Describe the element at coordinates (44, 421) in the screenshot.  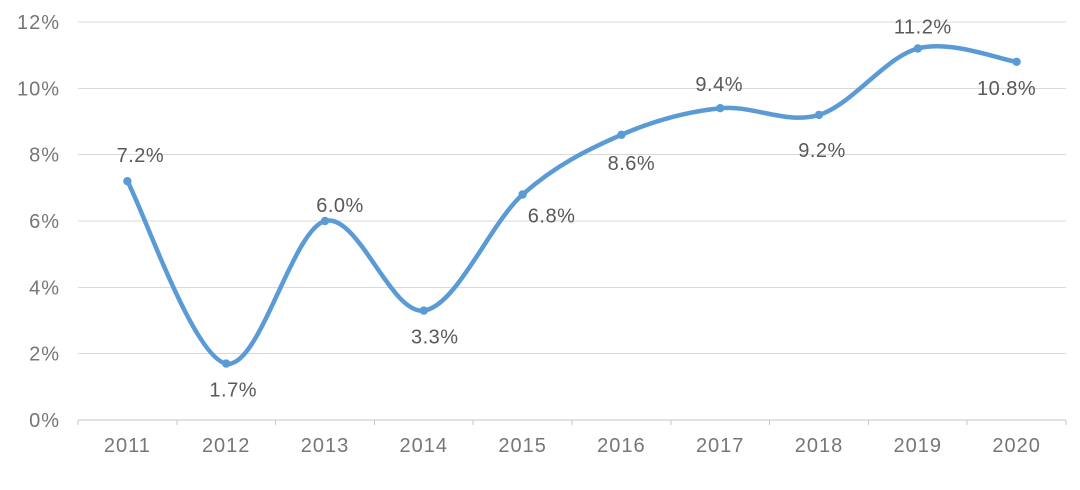
I see `y-tick-label: 0%` at that location.